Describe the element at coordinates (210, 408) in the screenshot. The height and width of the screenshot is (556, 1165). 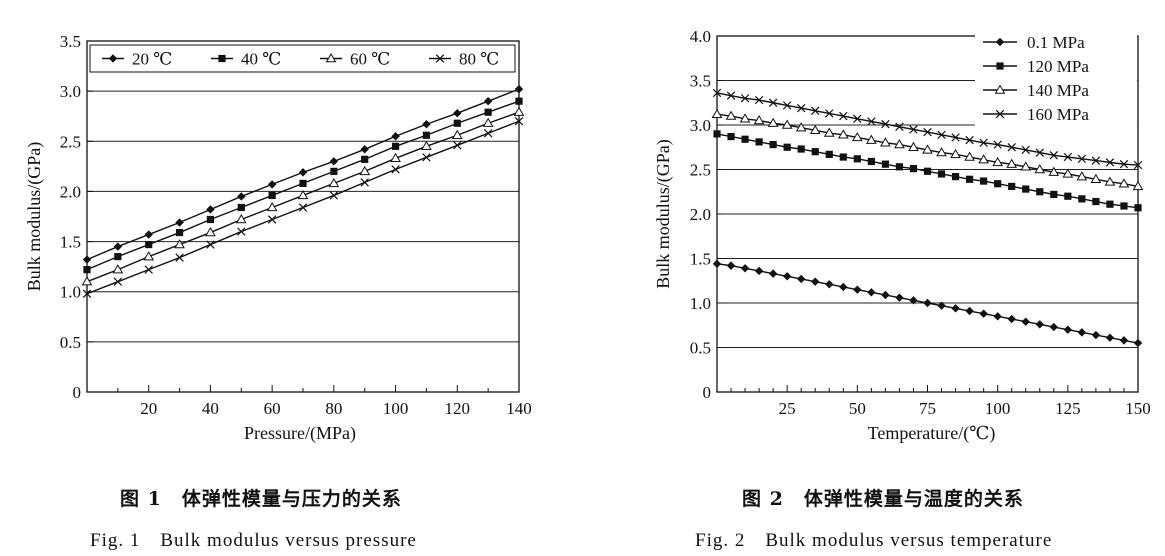
I see `fig1-xtick-label: 40` at that location.